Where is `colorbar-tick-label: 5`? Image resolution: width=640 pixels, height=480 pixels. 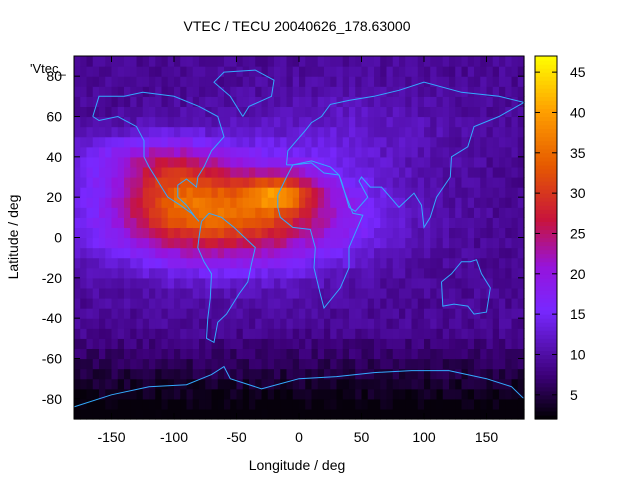
colorbar-tick-label: 5 is located at coordinates (574, 395).